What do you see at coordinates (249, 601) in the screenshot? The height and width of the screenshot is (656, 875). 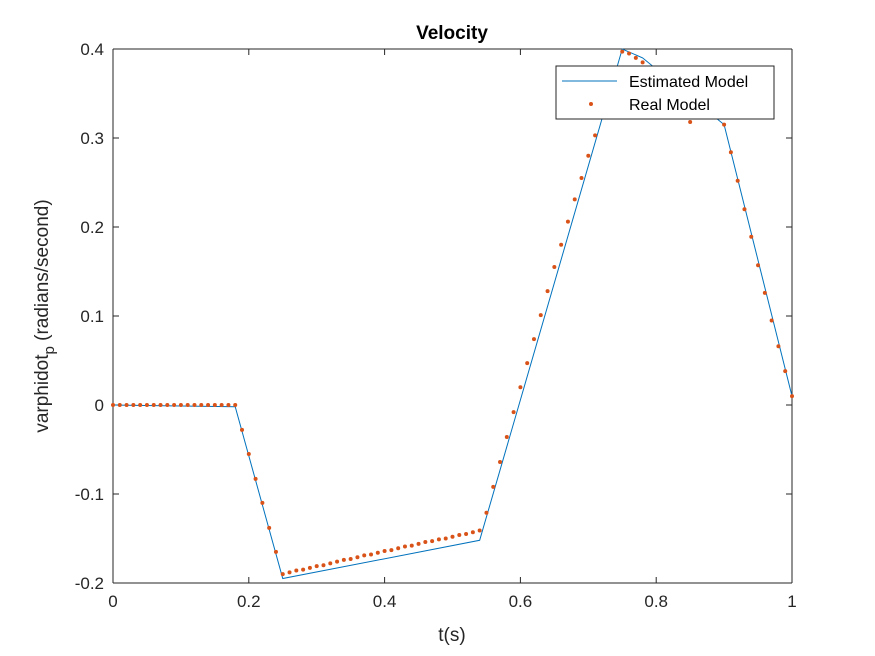 I see `x-tick-label: 0.2` at bounding box center [249, 601].